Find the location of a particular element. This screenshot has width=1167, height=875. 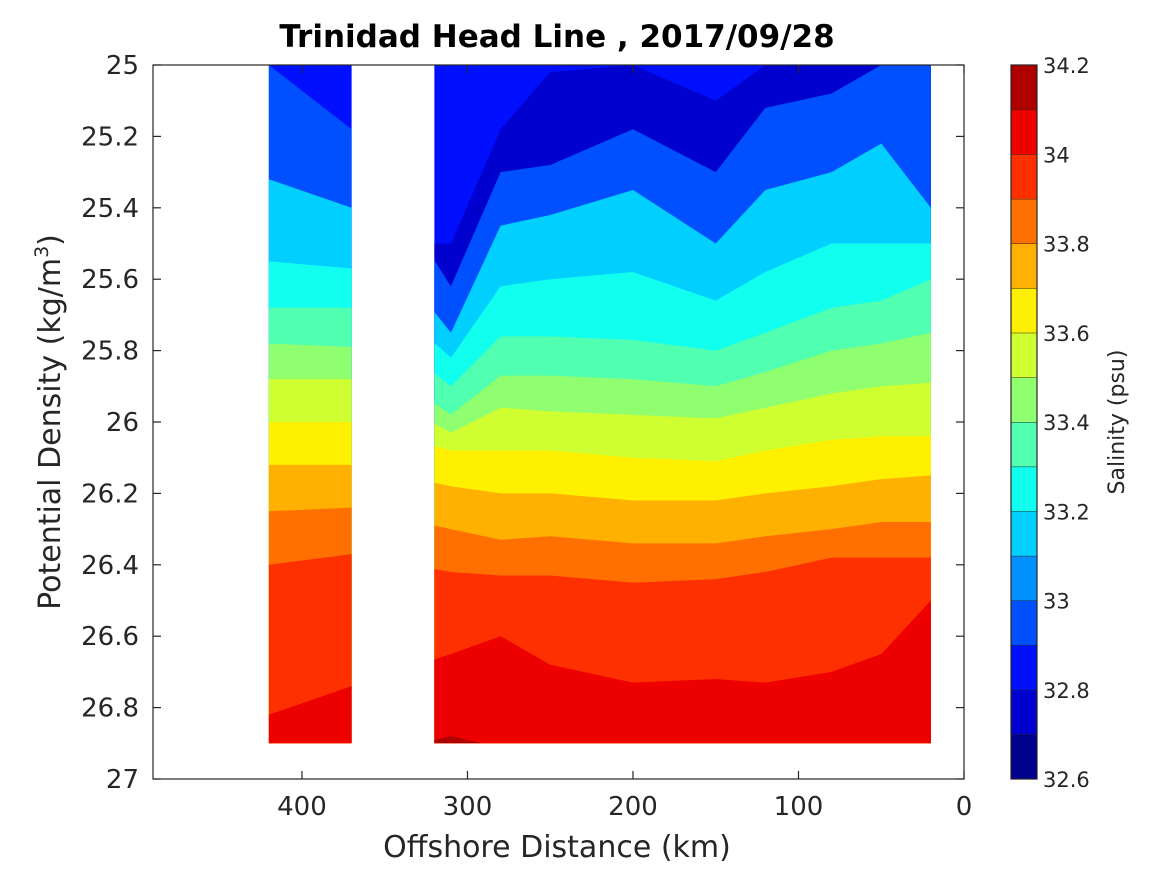

y-tick-label: 25 is located at coordinates (122, 66).